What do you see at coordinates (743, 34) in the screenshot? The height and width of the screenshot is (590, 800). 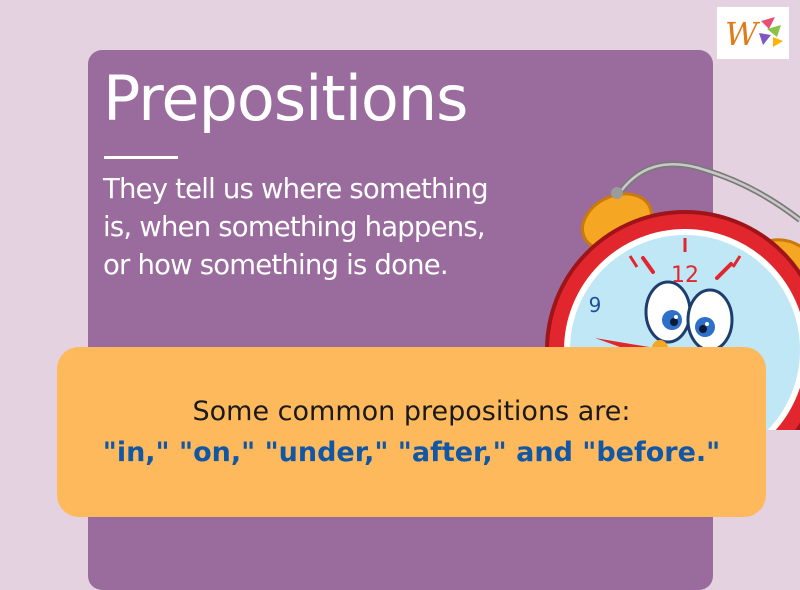 I see `svg-text: W` at bounding box center [743, 34].